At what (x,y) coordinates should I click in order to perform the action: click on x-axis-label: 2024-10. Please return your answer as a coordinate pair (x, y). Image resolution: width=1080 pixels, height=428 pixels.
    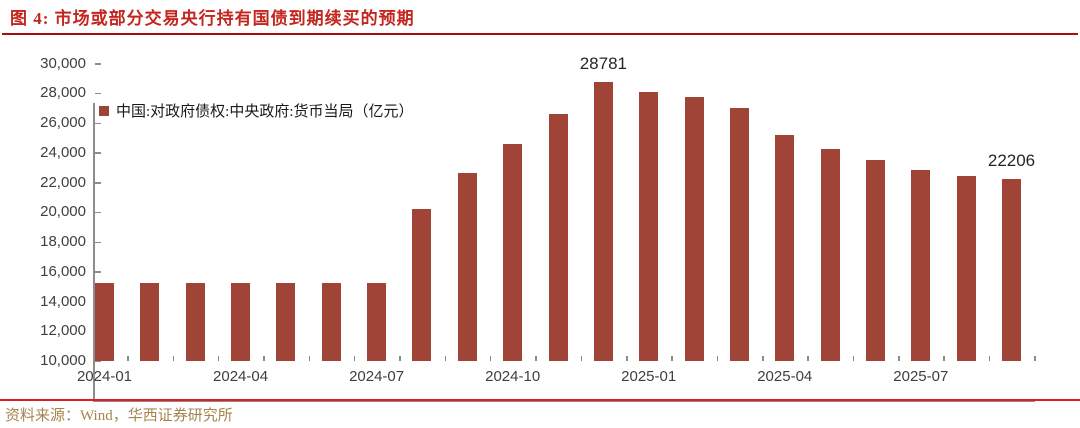
    Looking at the image, I should click on (513, 376).